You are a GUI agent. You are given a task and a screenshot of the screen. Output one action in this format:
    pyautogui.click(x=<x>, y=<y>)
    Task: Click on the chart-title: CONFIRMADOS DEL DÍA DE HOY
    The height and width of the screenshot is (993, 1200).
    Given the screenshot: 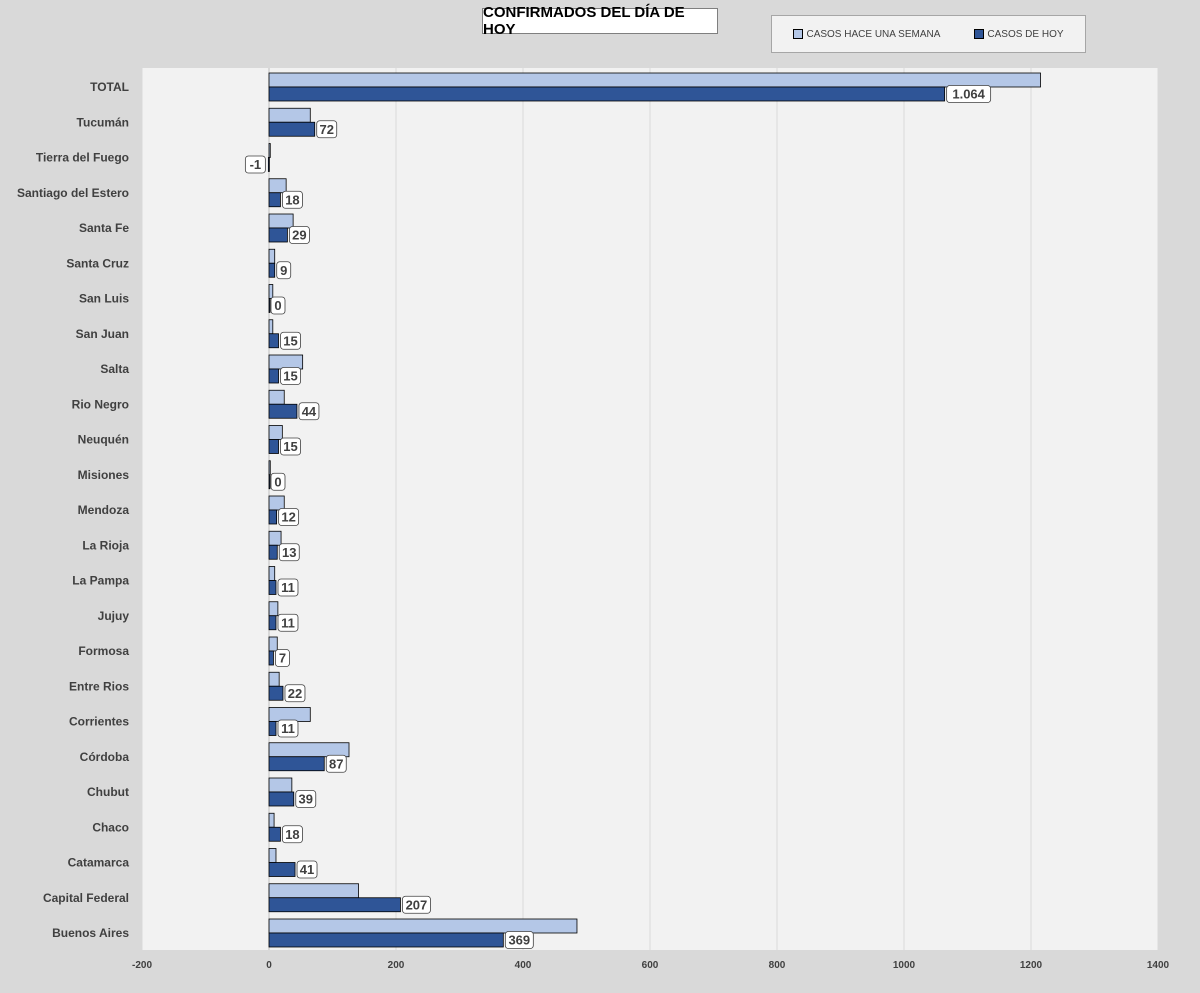 What is the action you would take?
    pyautogui.click(x=600, y=21)
    